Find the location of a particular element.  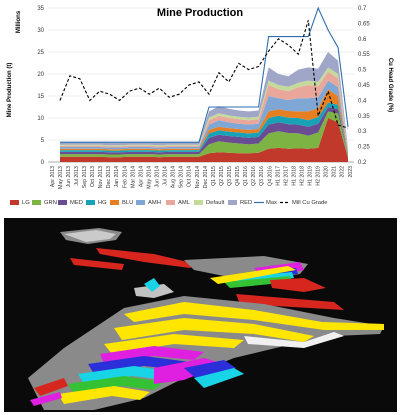

area-series-grn is located at coordinates (204, 134).